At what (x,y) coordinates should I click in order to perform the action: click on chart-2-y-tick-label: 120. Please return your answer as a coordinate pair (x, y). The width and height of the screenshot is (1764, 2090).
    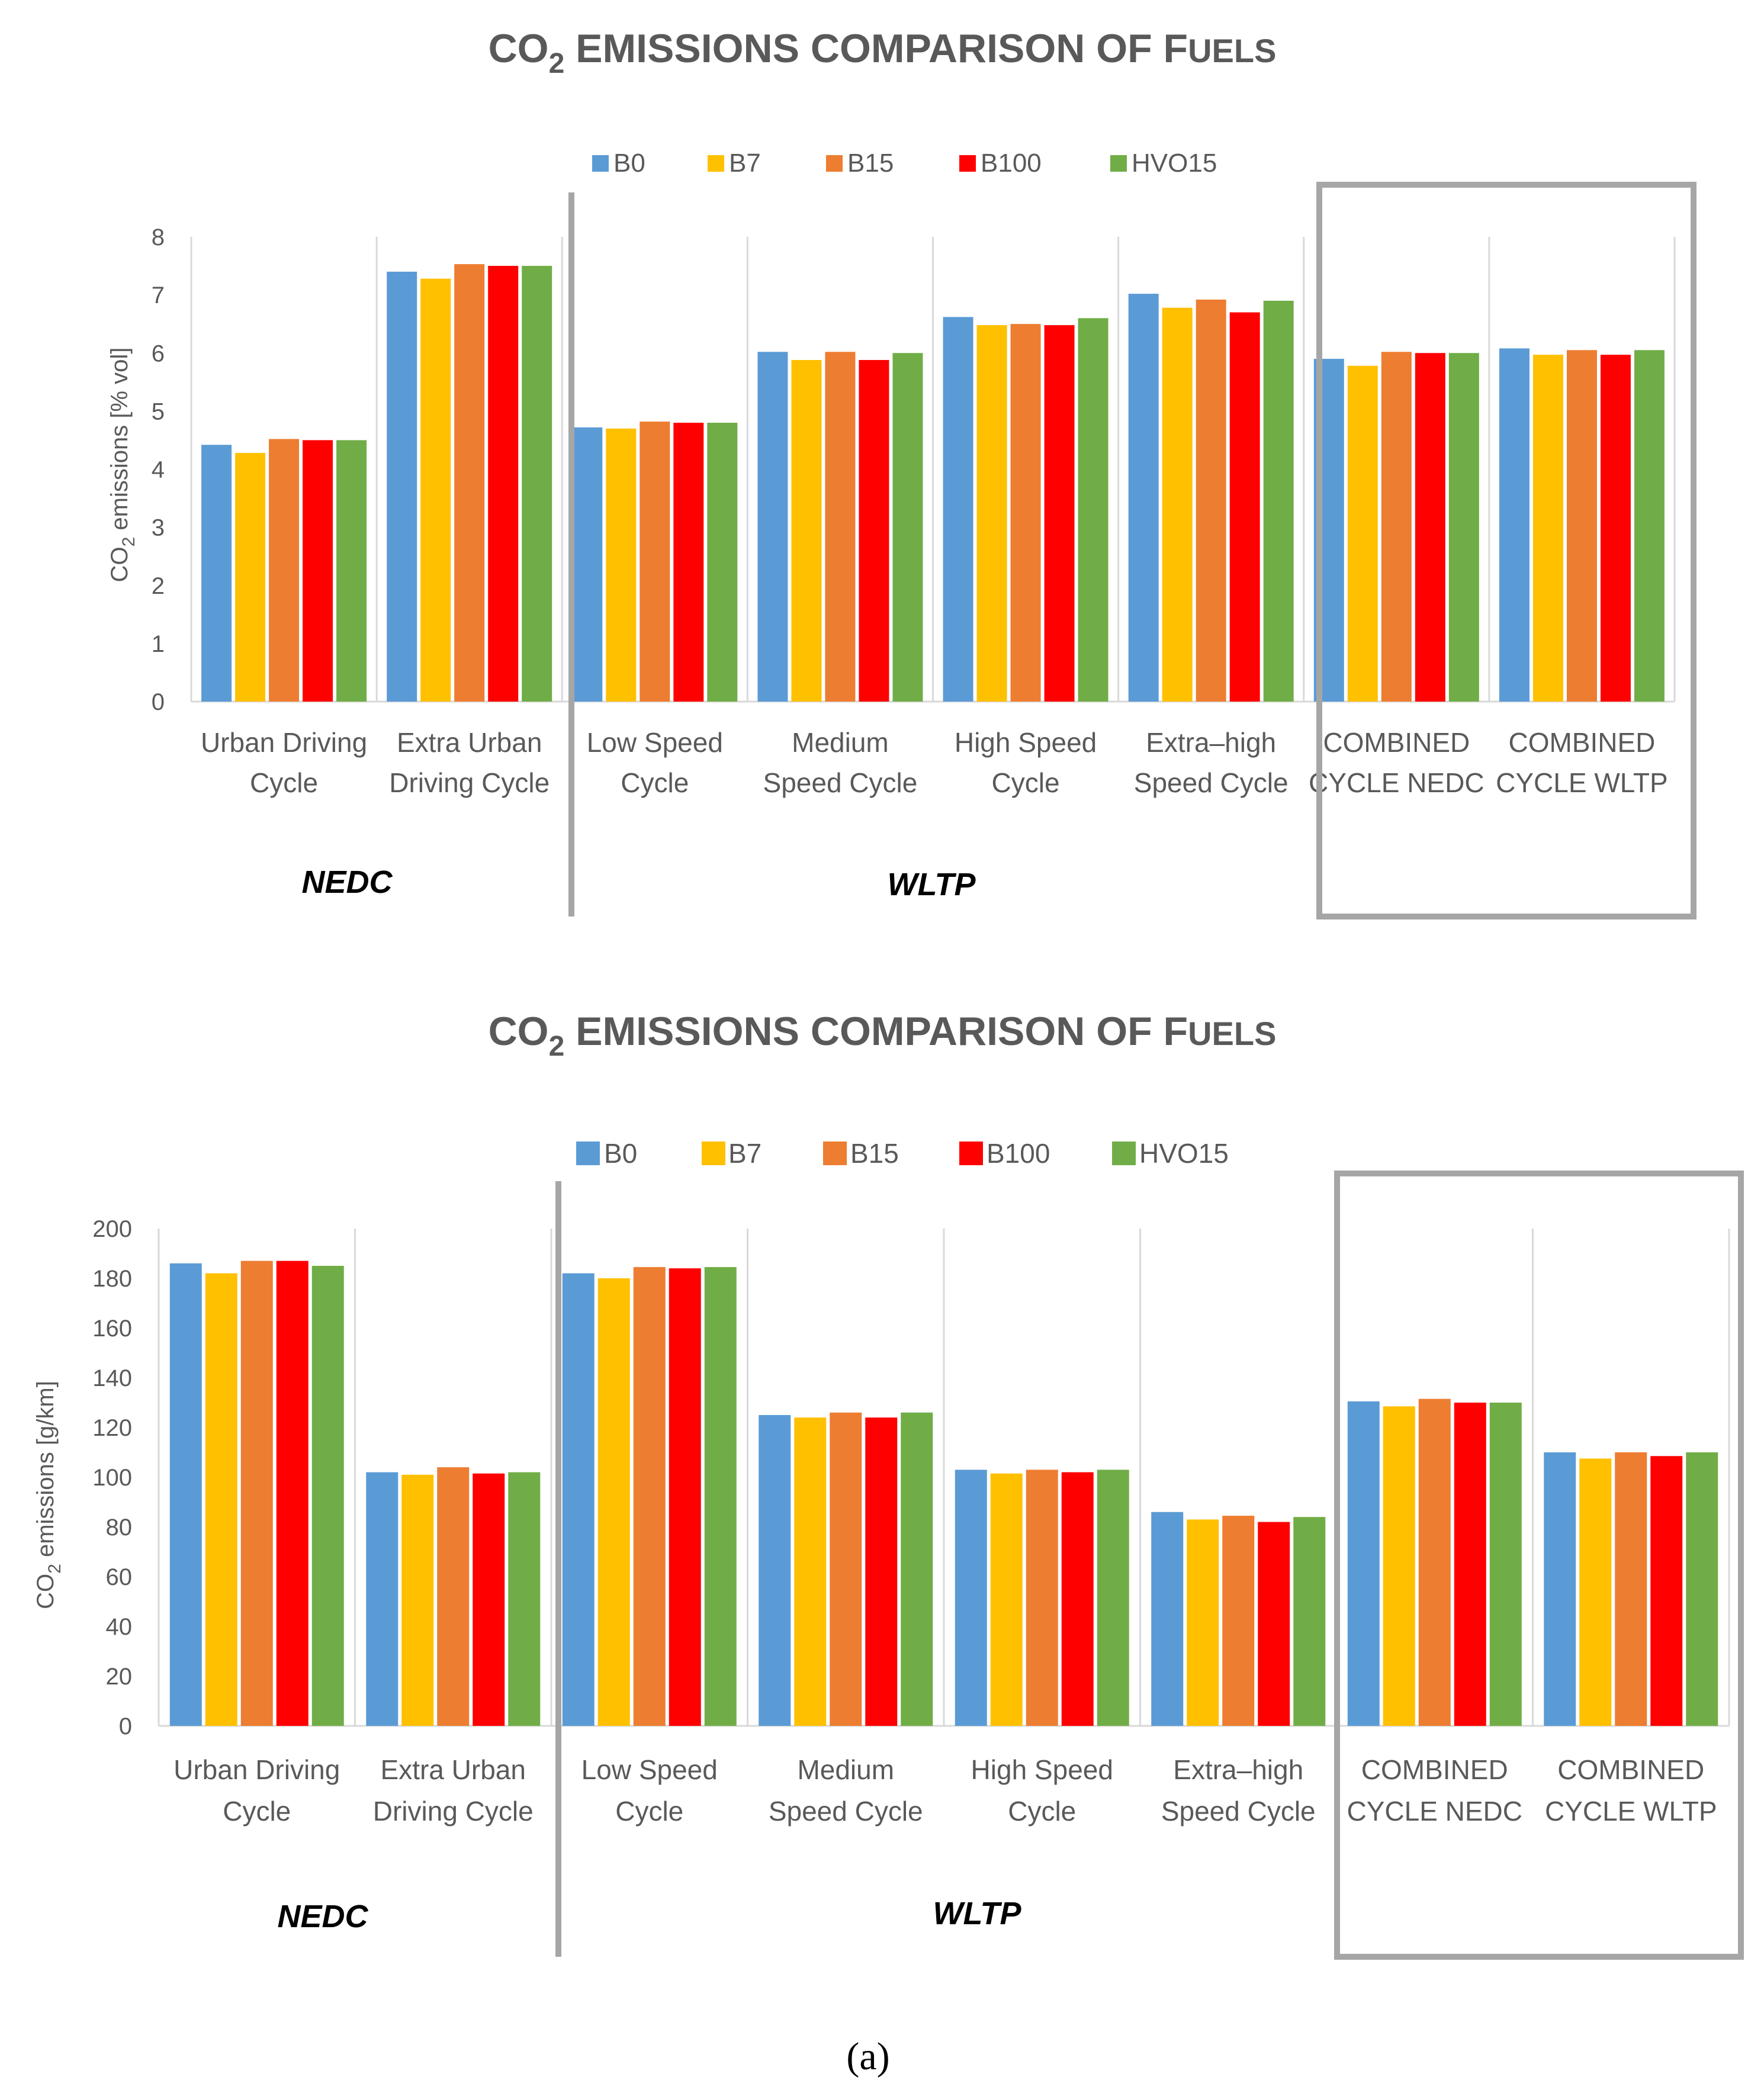
    Looking at the image, I should click on (112, 1428).